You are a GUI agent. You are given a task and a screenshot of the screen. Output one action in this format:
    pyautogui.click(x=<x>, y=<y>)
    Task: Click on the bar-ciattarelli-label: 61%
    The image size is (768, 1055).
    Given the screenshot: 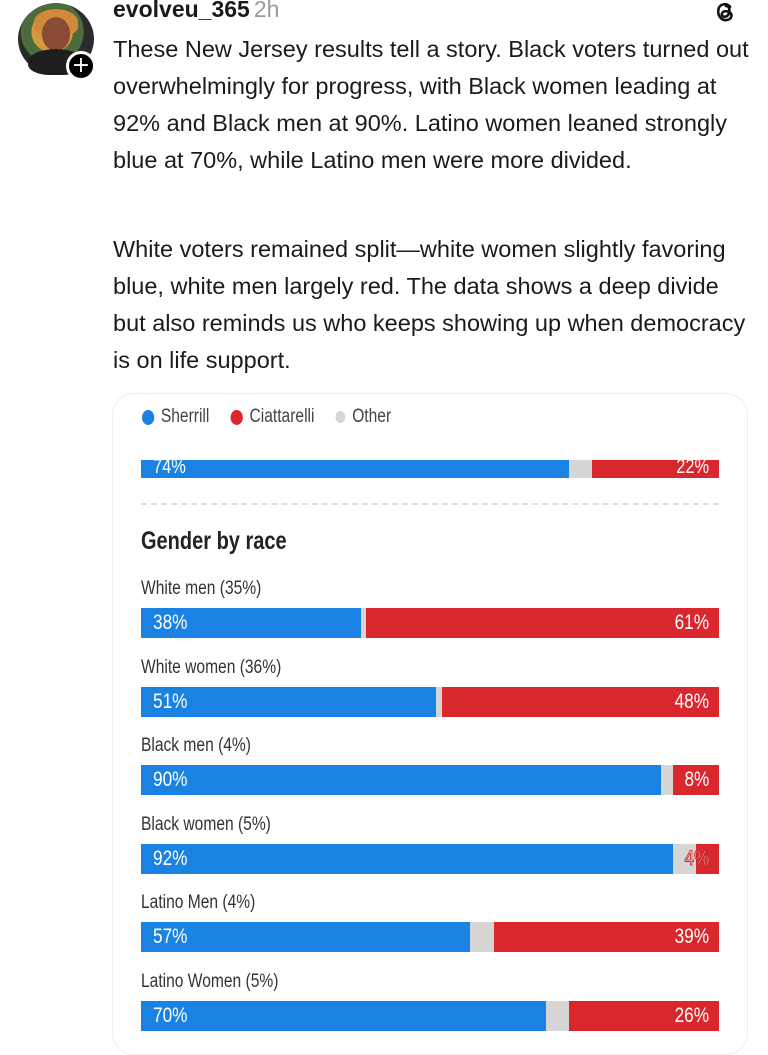 What is the action you would take?
    pyautogui.click(x=691, y=622)
    